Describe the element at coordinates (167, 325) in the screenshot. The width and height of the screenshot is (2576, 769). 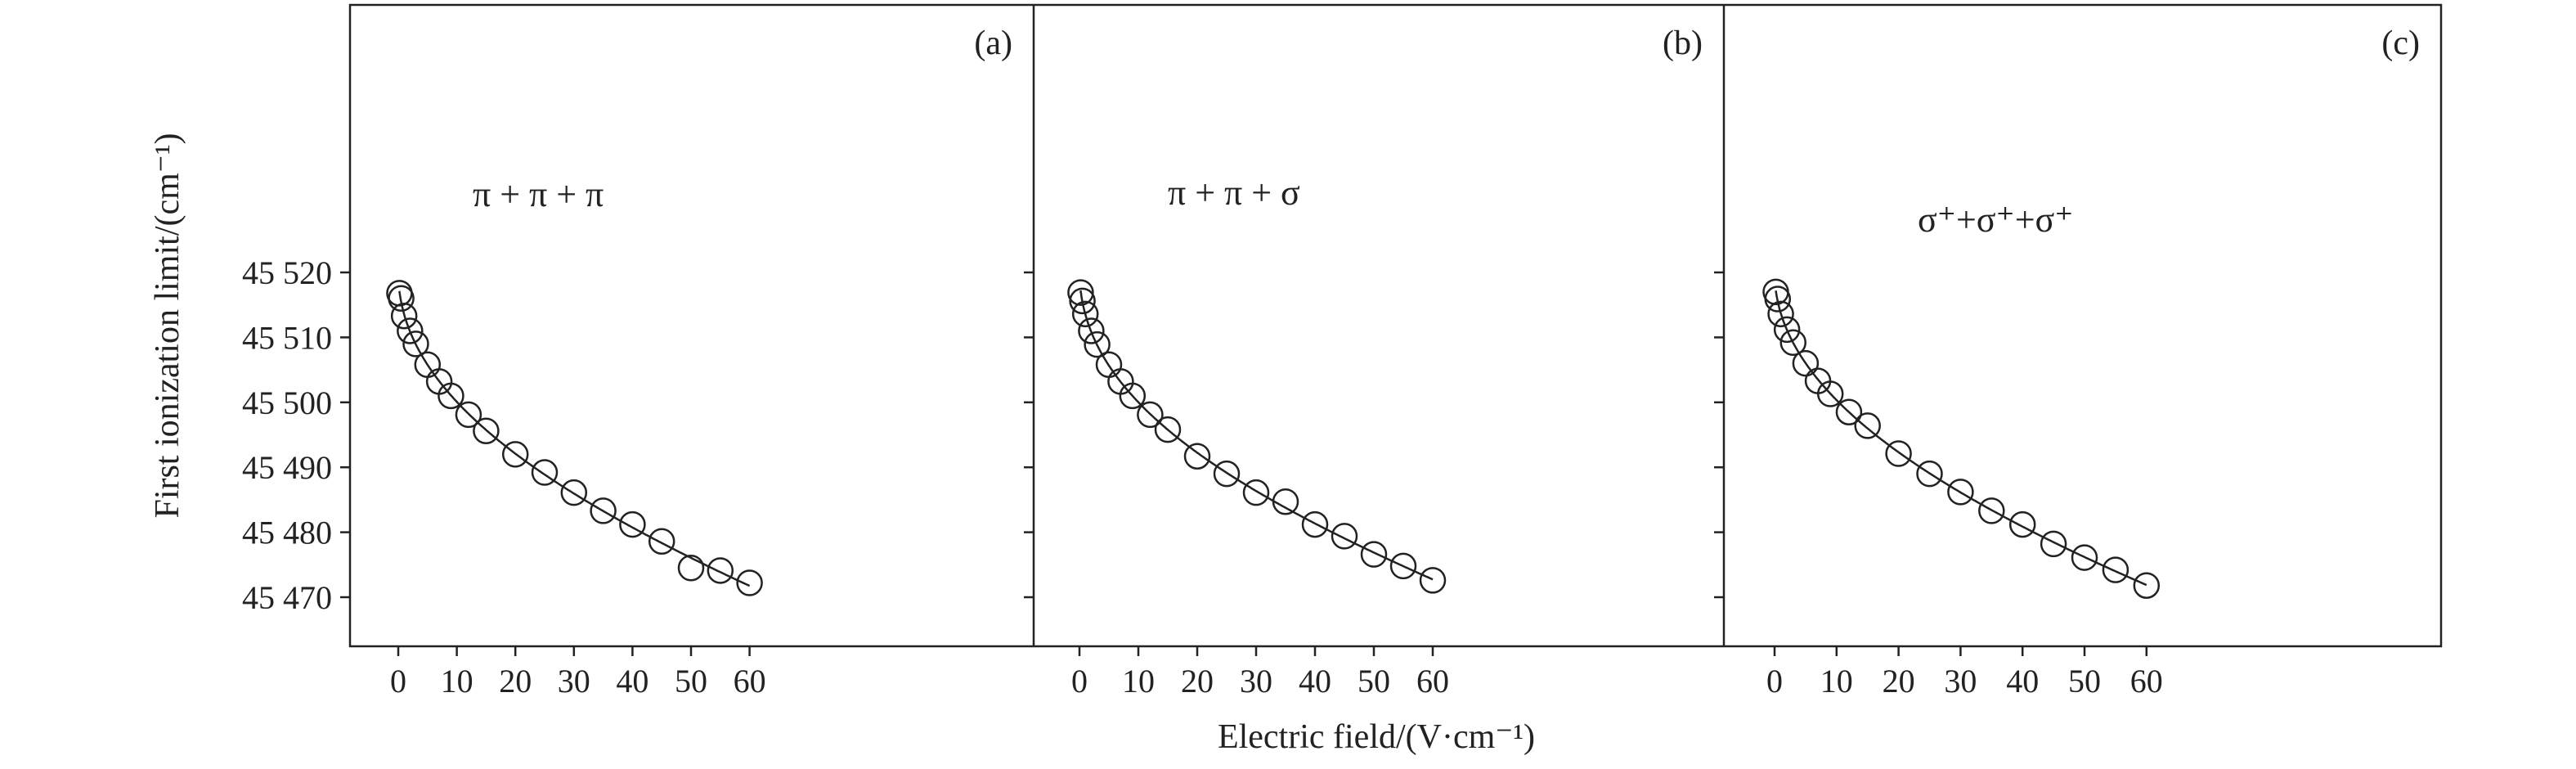
I see `y-axis-title: First ionization limit/(cm⁻¹)` at that location.